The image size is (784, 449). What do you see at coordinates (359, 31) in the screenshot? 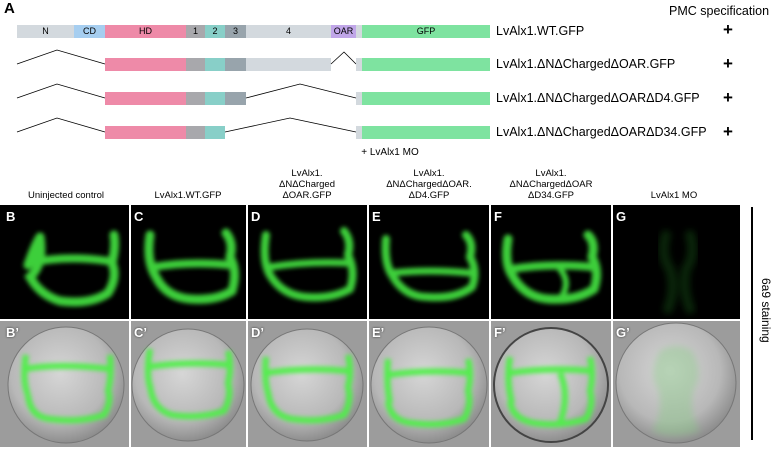
I see `domain-spacer` at bounding box center [359, 31].